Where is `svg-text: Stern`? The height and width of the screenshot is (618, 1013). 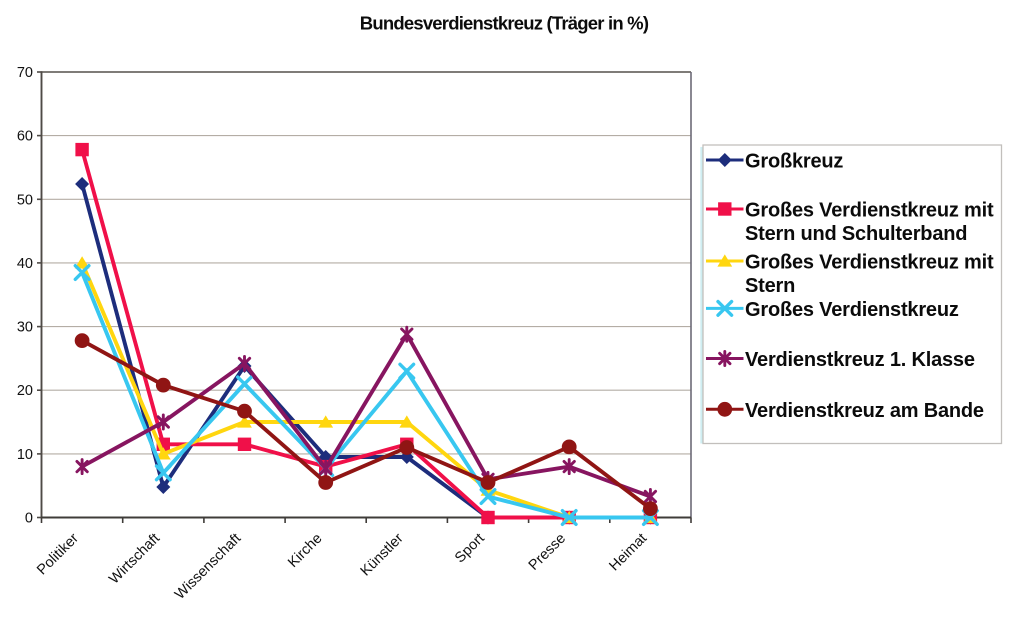
svg-text: Stern is located at coordinates (770, 286).